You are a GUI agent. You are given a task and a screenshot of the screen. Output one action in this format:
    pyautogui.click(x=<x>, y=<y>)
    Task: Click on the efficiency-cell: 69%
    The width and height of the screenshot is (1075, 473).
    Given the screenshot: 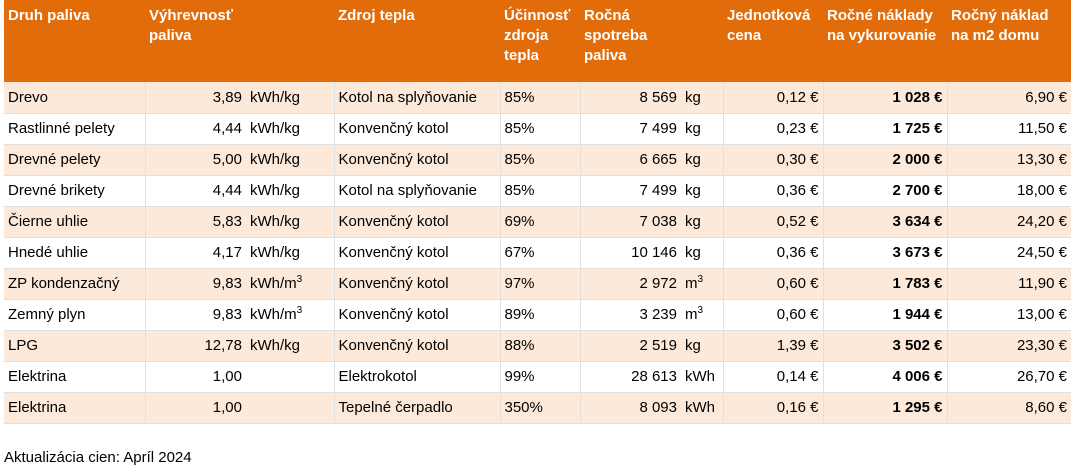 What is the action you would take?
    pyautogui.click(x=540, y=222)
    